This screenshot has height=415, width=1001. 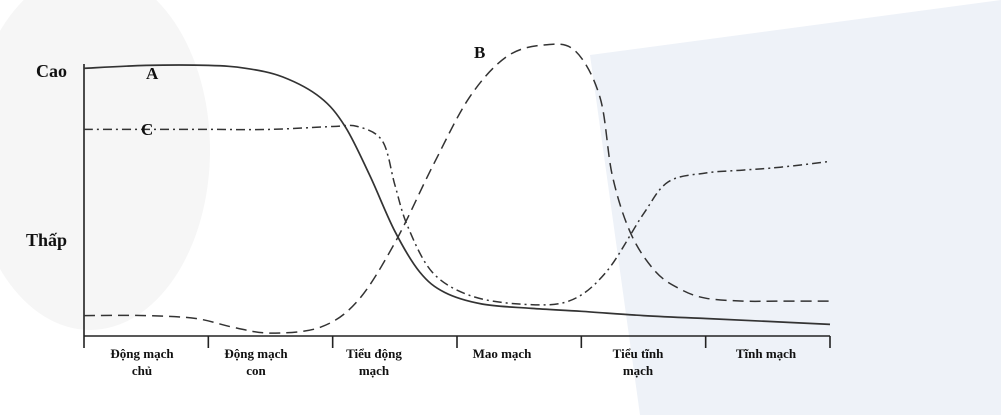 I want to click on x-category-label-aorta-line2: chủ, so click(x=142, y=370).